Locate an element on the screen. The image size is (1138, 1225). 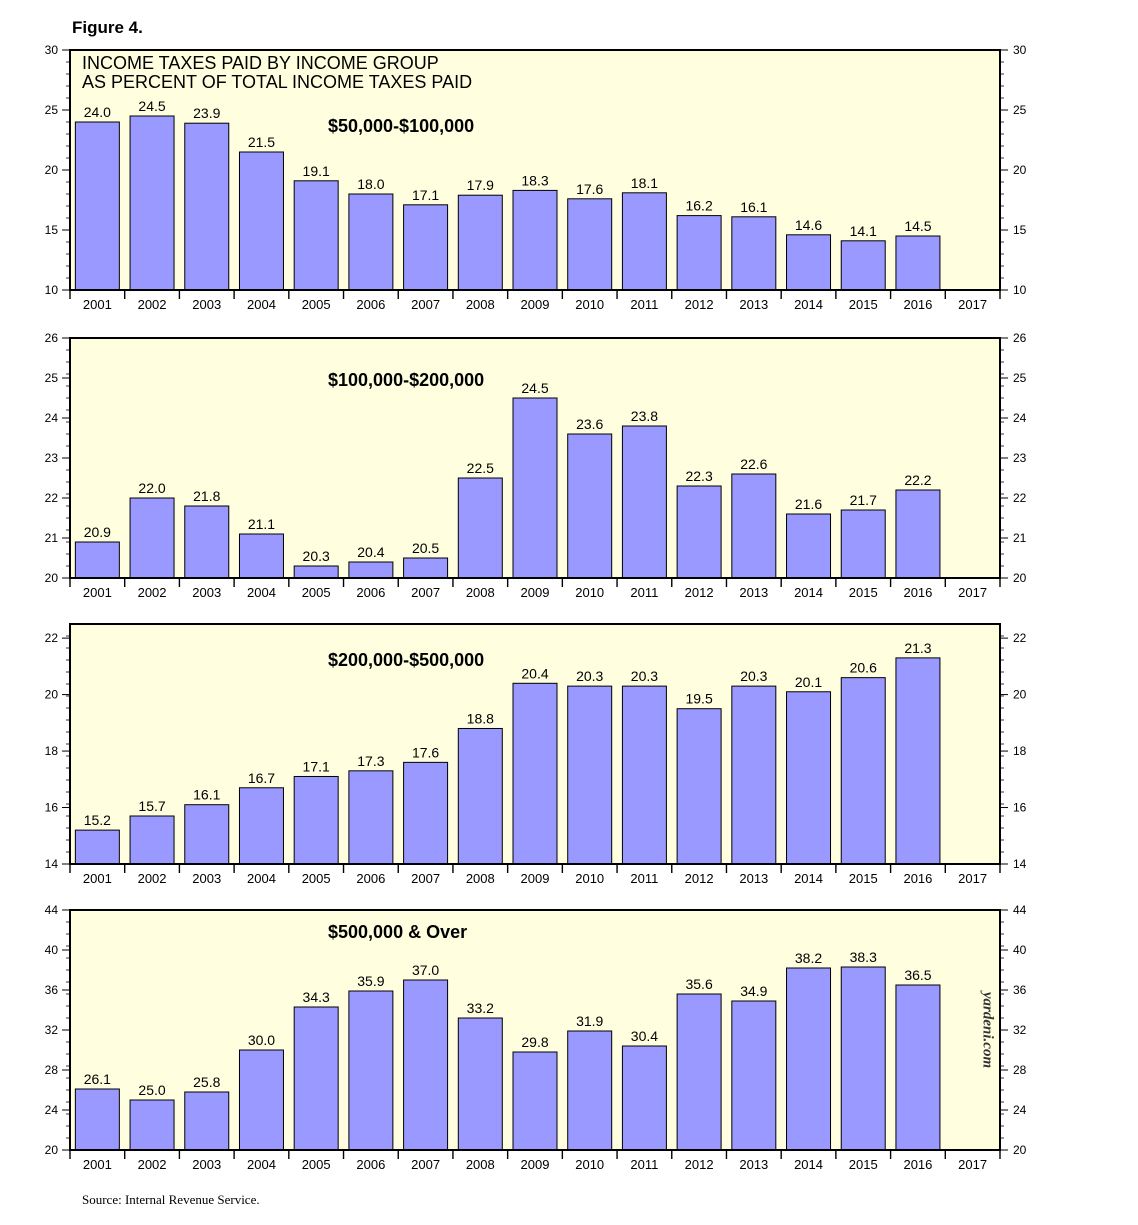
bar-2011 is located at coordinates (644, 502).